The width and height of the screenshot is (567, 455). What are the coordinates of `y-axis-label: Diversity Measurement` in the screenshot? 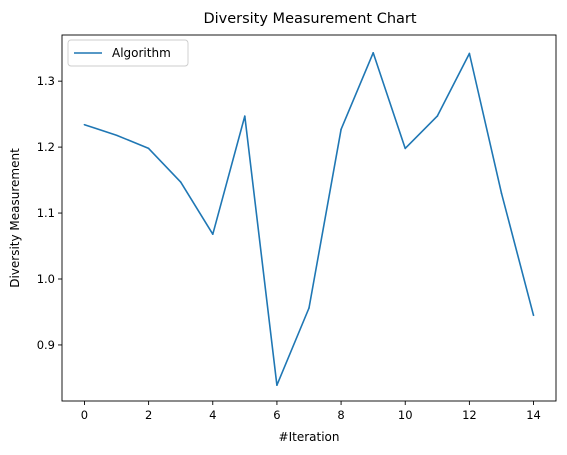 It's located at (15, 218).